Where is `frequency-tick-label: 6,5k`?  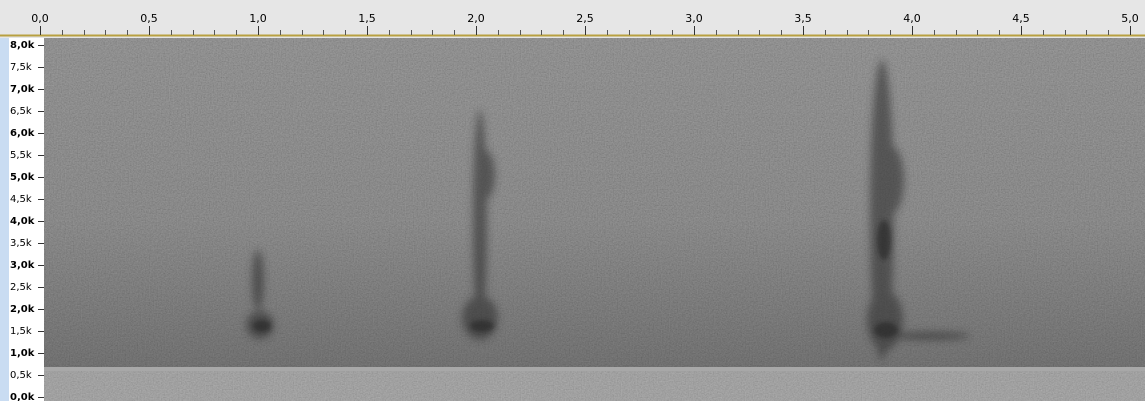
frequency-tick-label: 6,5k is located at coordinates (21, 111).